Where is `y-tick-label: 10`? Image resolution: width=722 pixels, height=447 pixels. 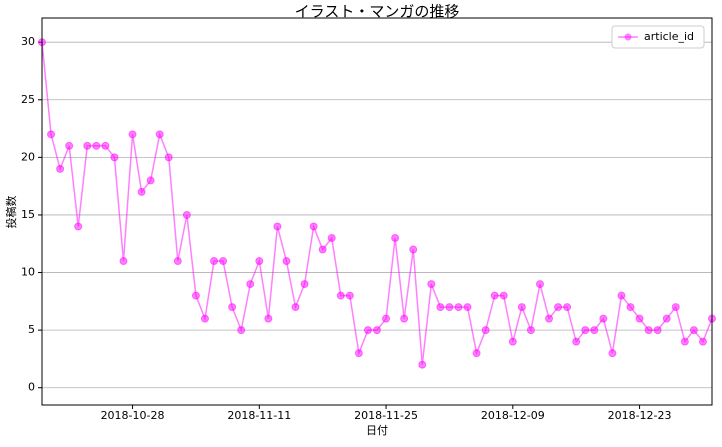 y-tick-label: 10 is located at coordinates (28, 272).